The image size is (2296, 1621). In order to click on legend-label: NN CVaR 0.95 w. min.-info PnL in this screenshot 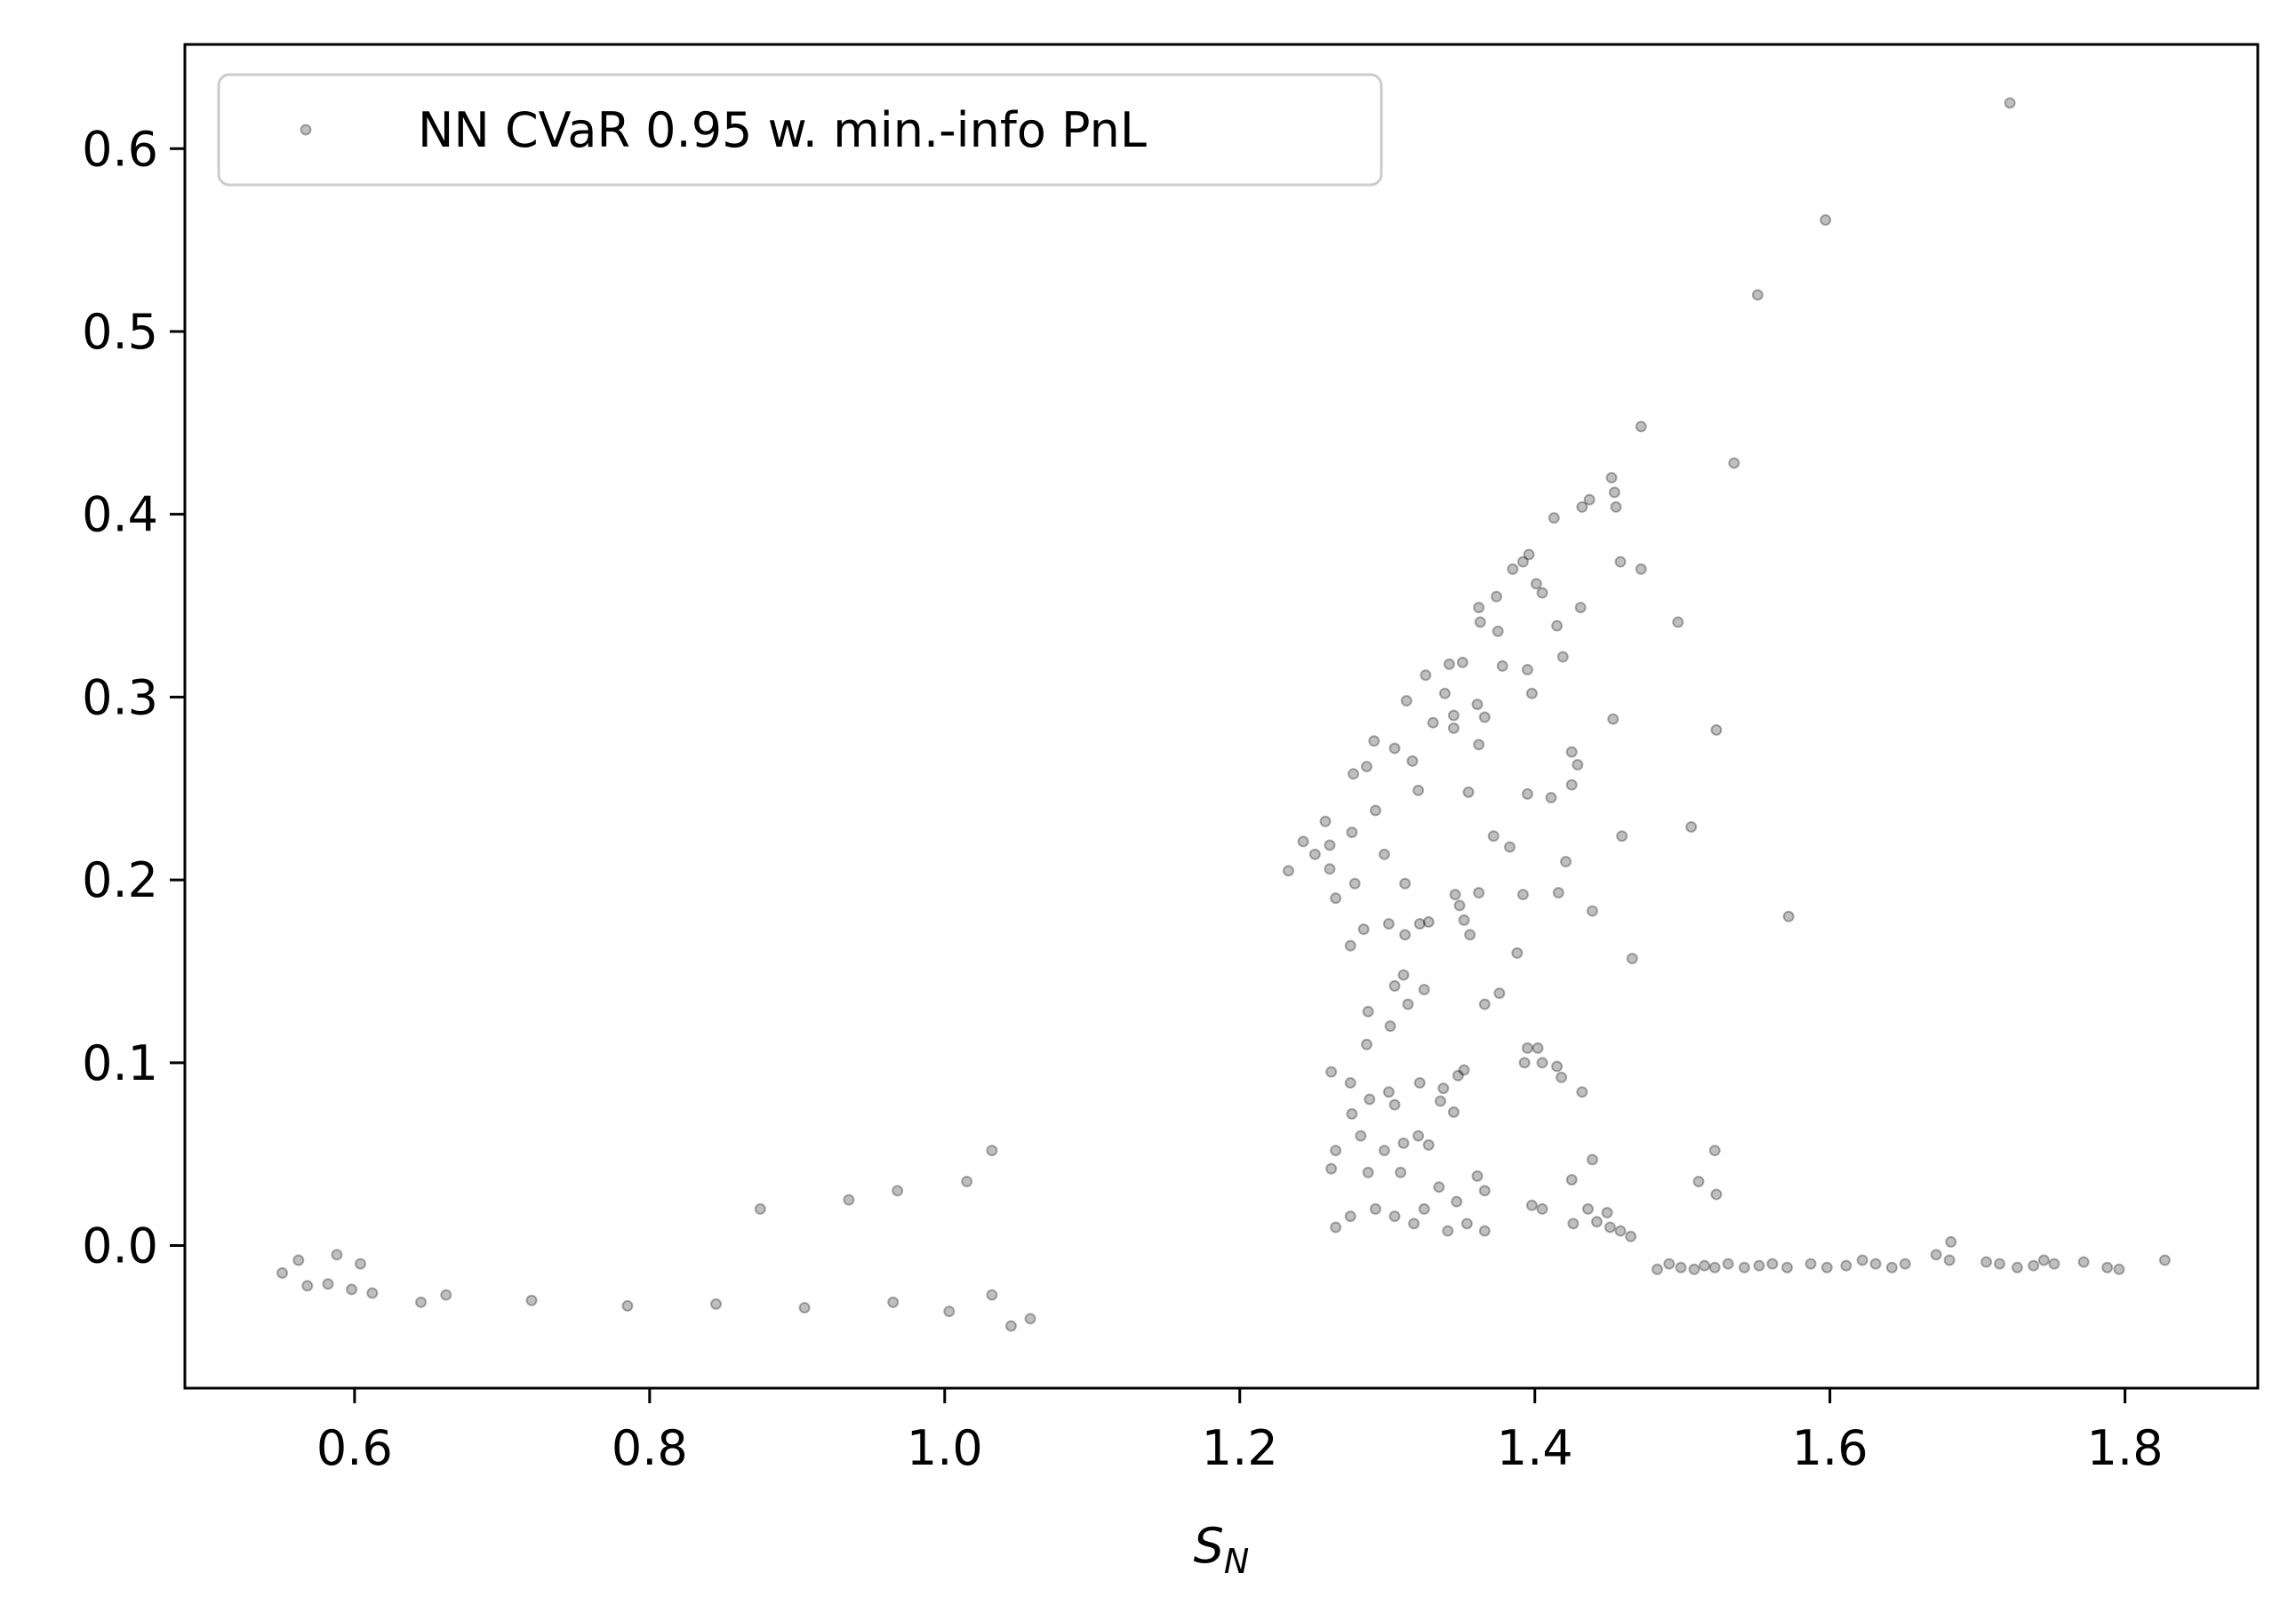, I will do `click(782, 130)`.